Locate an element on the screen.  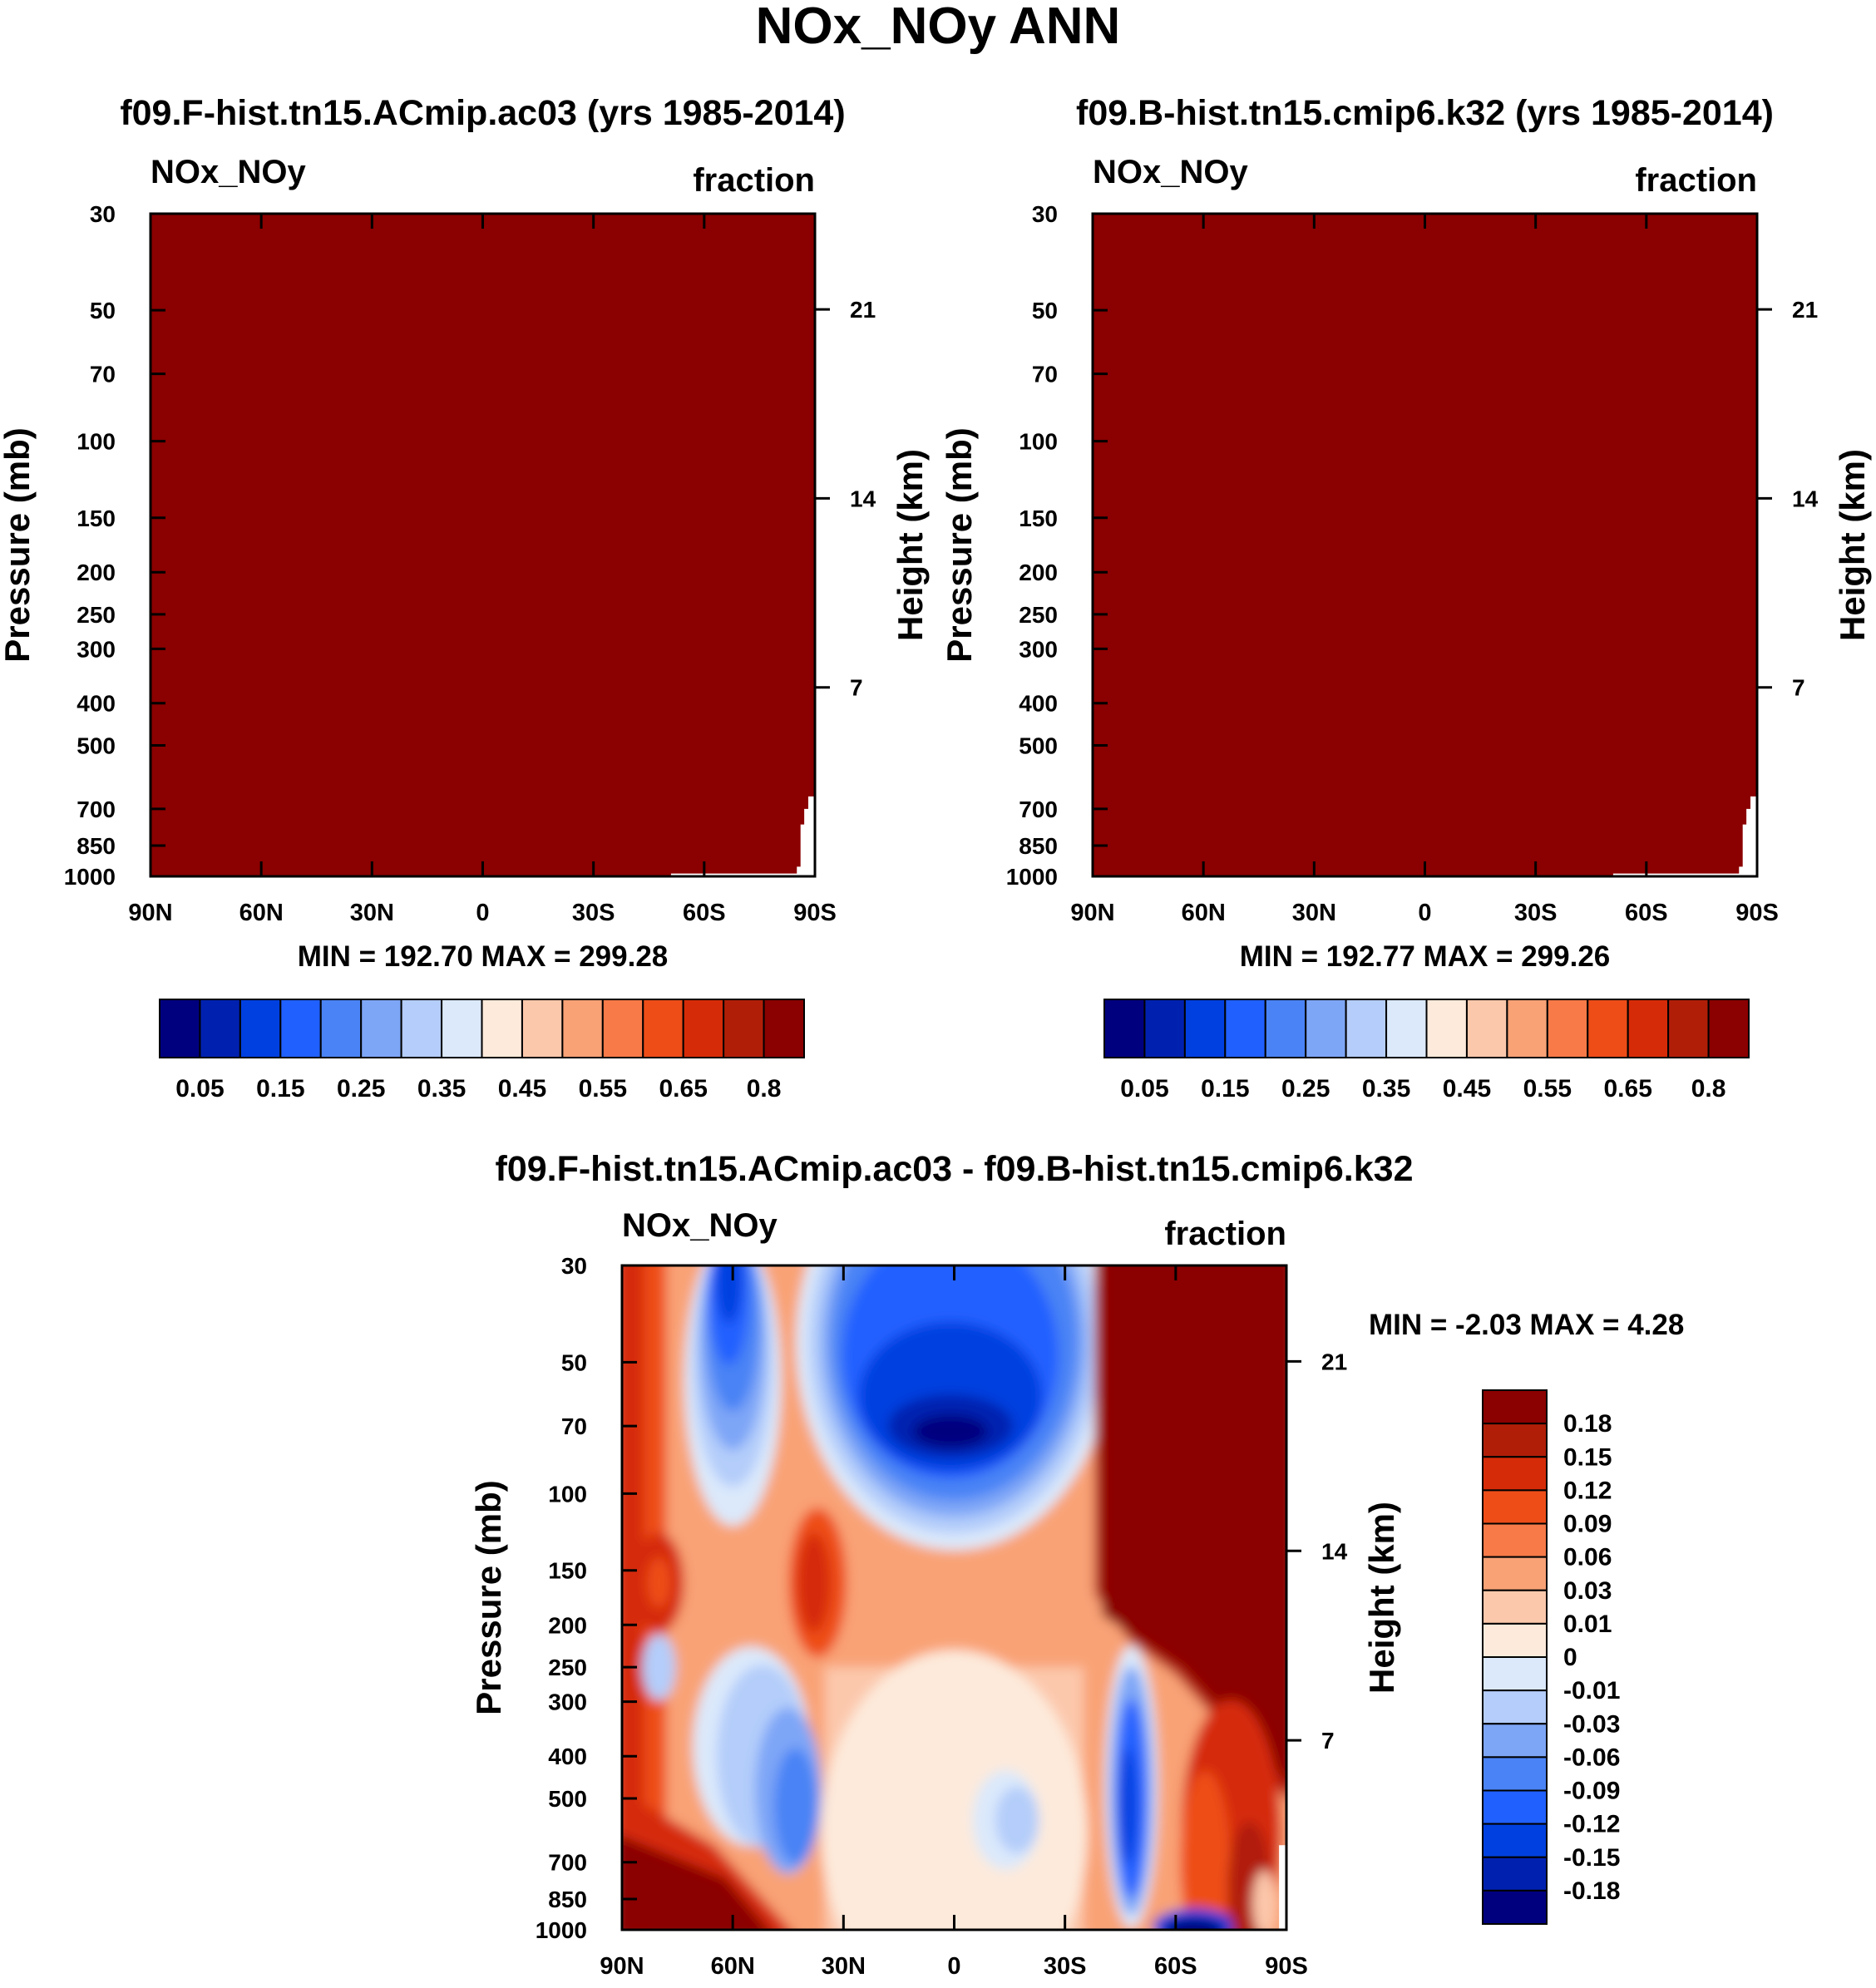
colorbar-label: 0.12 is located at coordinates (1587, 1490).